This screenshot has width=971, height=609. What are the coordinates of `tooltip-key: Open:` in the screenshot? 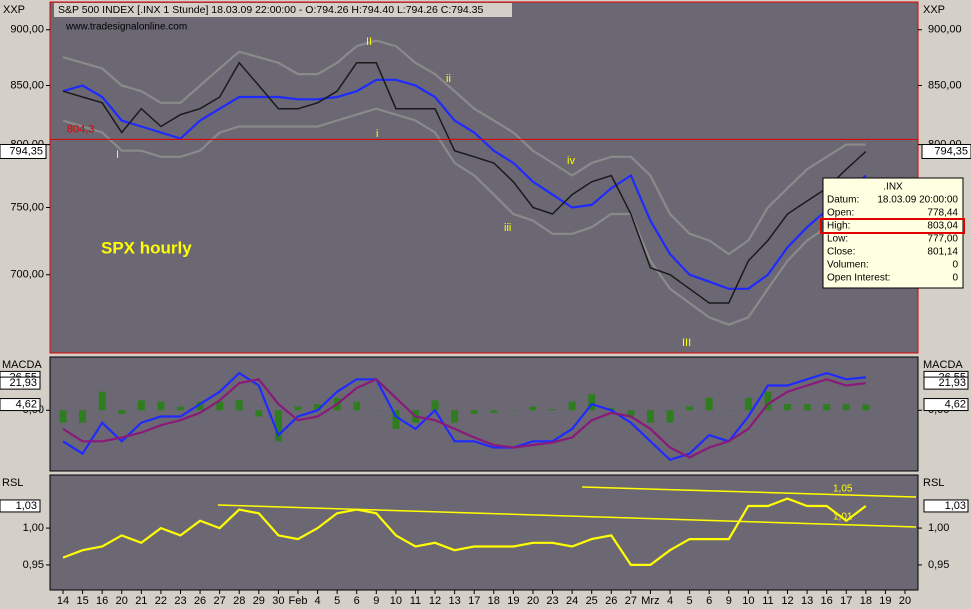 It's located at (840, 213).